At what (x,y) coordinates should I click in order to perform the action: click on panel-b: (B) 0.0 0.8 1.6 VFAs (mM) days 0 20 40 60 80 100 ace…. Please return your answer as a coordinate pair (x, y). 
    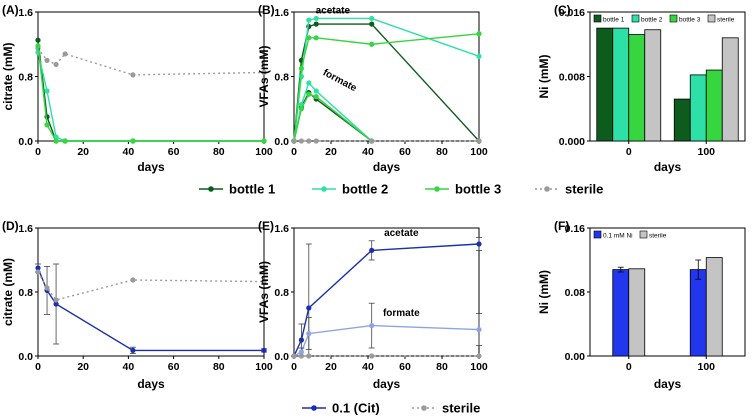
    Looking at the image, I should click on (372, 88).